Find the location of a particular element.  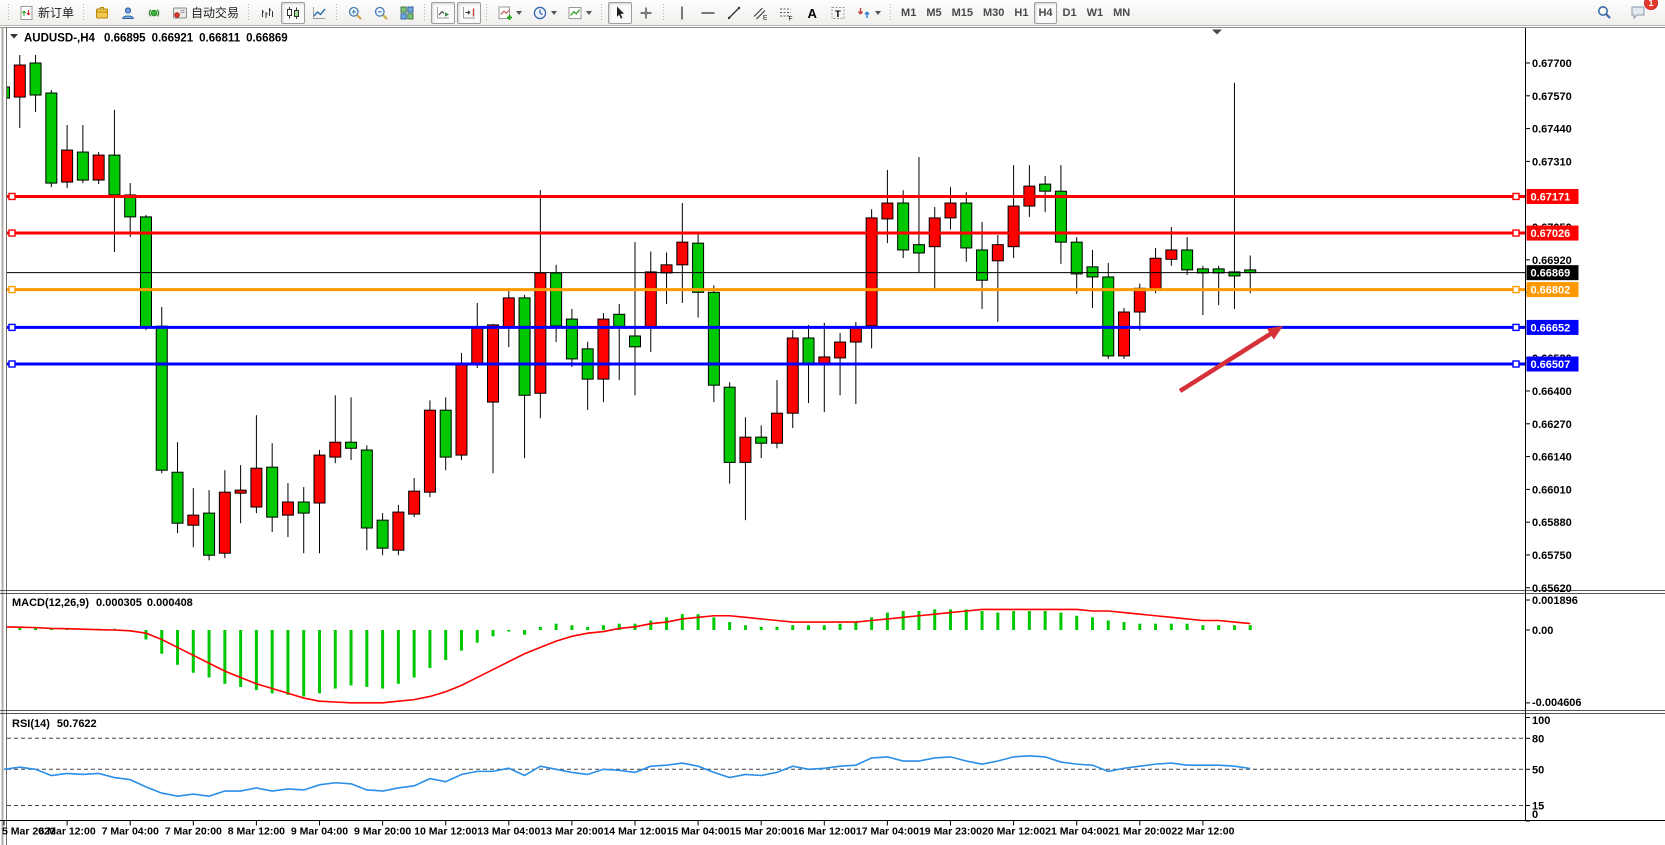

new-order-button: 新订单 is located at coordinates (46, 13).